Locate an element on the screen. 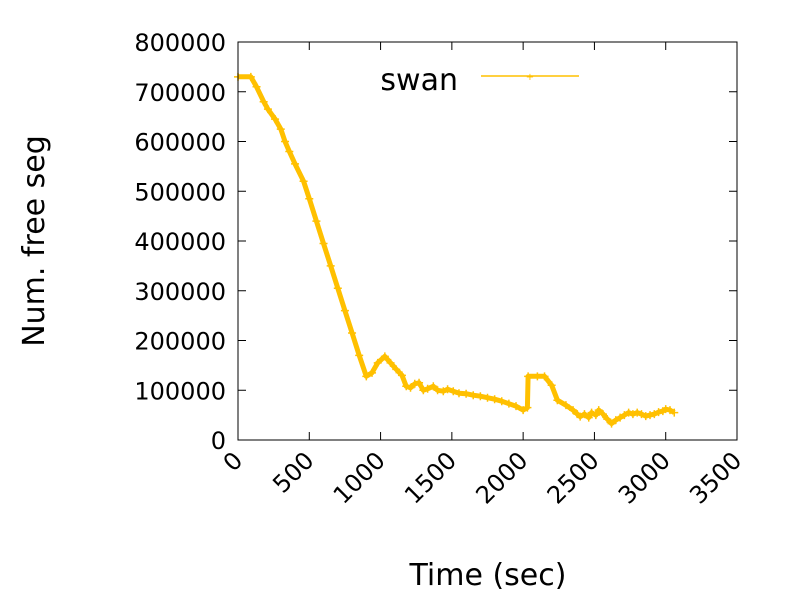 Image resolution: width=800 pixels, height=600 pixels. y-tick-label: 700000 is located at coordinates (180, 93).